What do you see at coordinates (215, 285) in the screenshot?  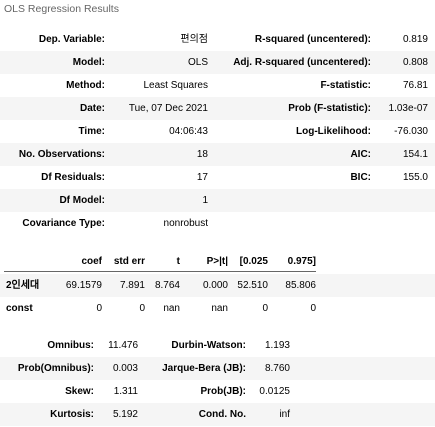 I see `coef-cell: 0.000` at bounding box center [215, 285].